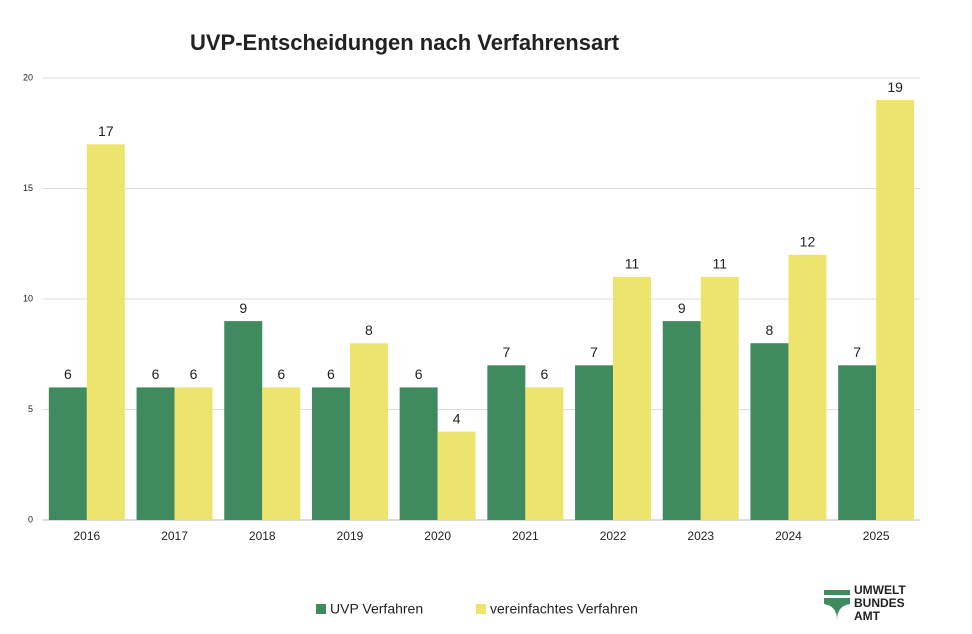 The height and width of the screenshot is (634, 972). What do you see at coordinates (788, 536) in the screenshot?
I see `x-tick-label: 2024` at bounding box center [788, 536].